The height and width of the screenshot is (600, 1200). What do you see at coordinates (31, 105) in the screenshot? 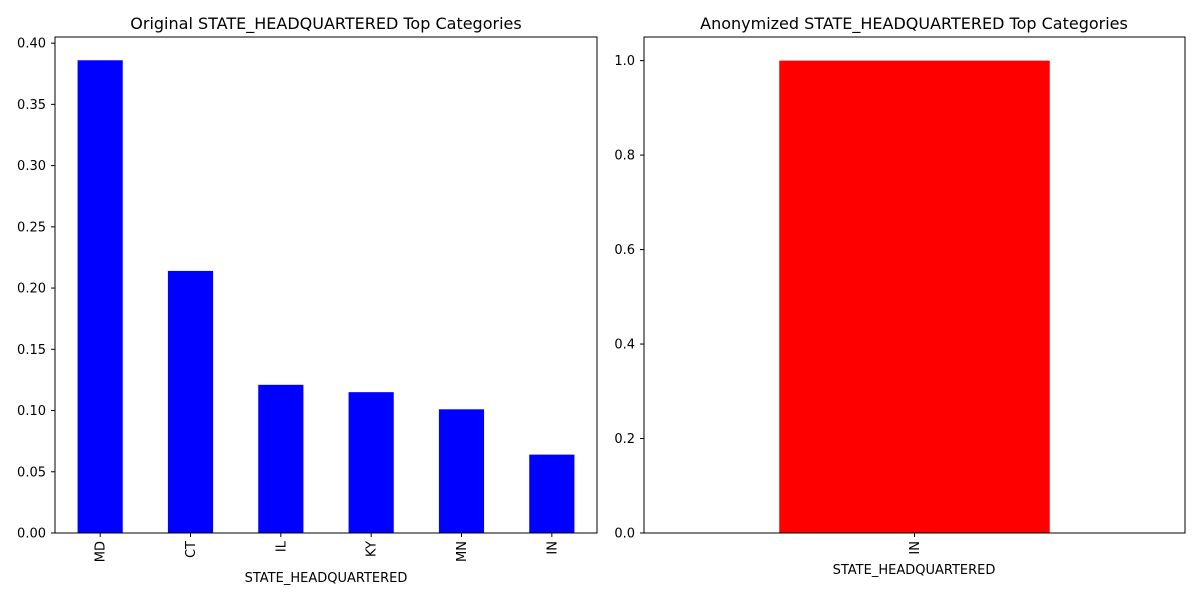
I see `chart-original-y-tick-label: 0.35` at bounding box center [31, 105].